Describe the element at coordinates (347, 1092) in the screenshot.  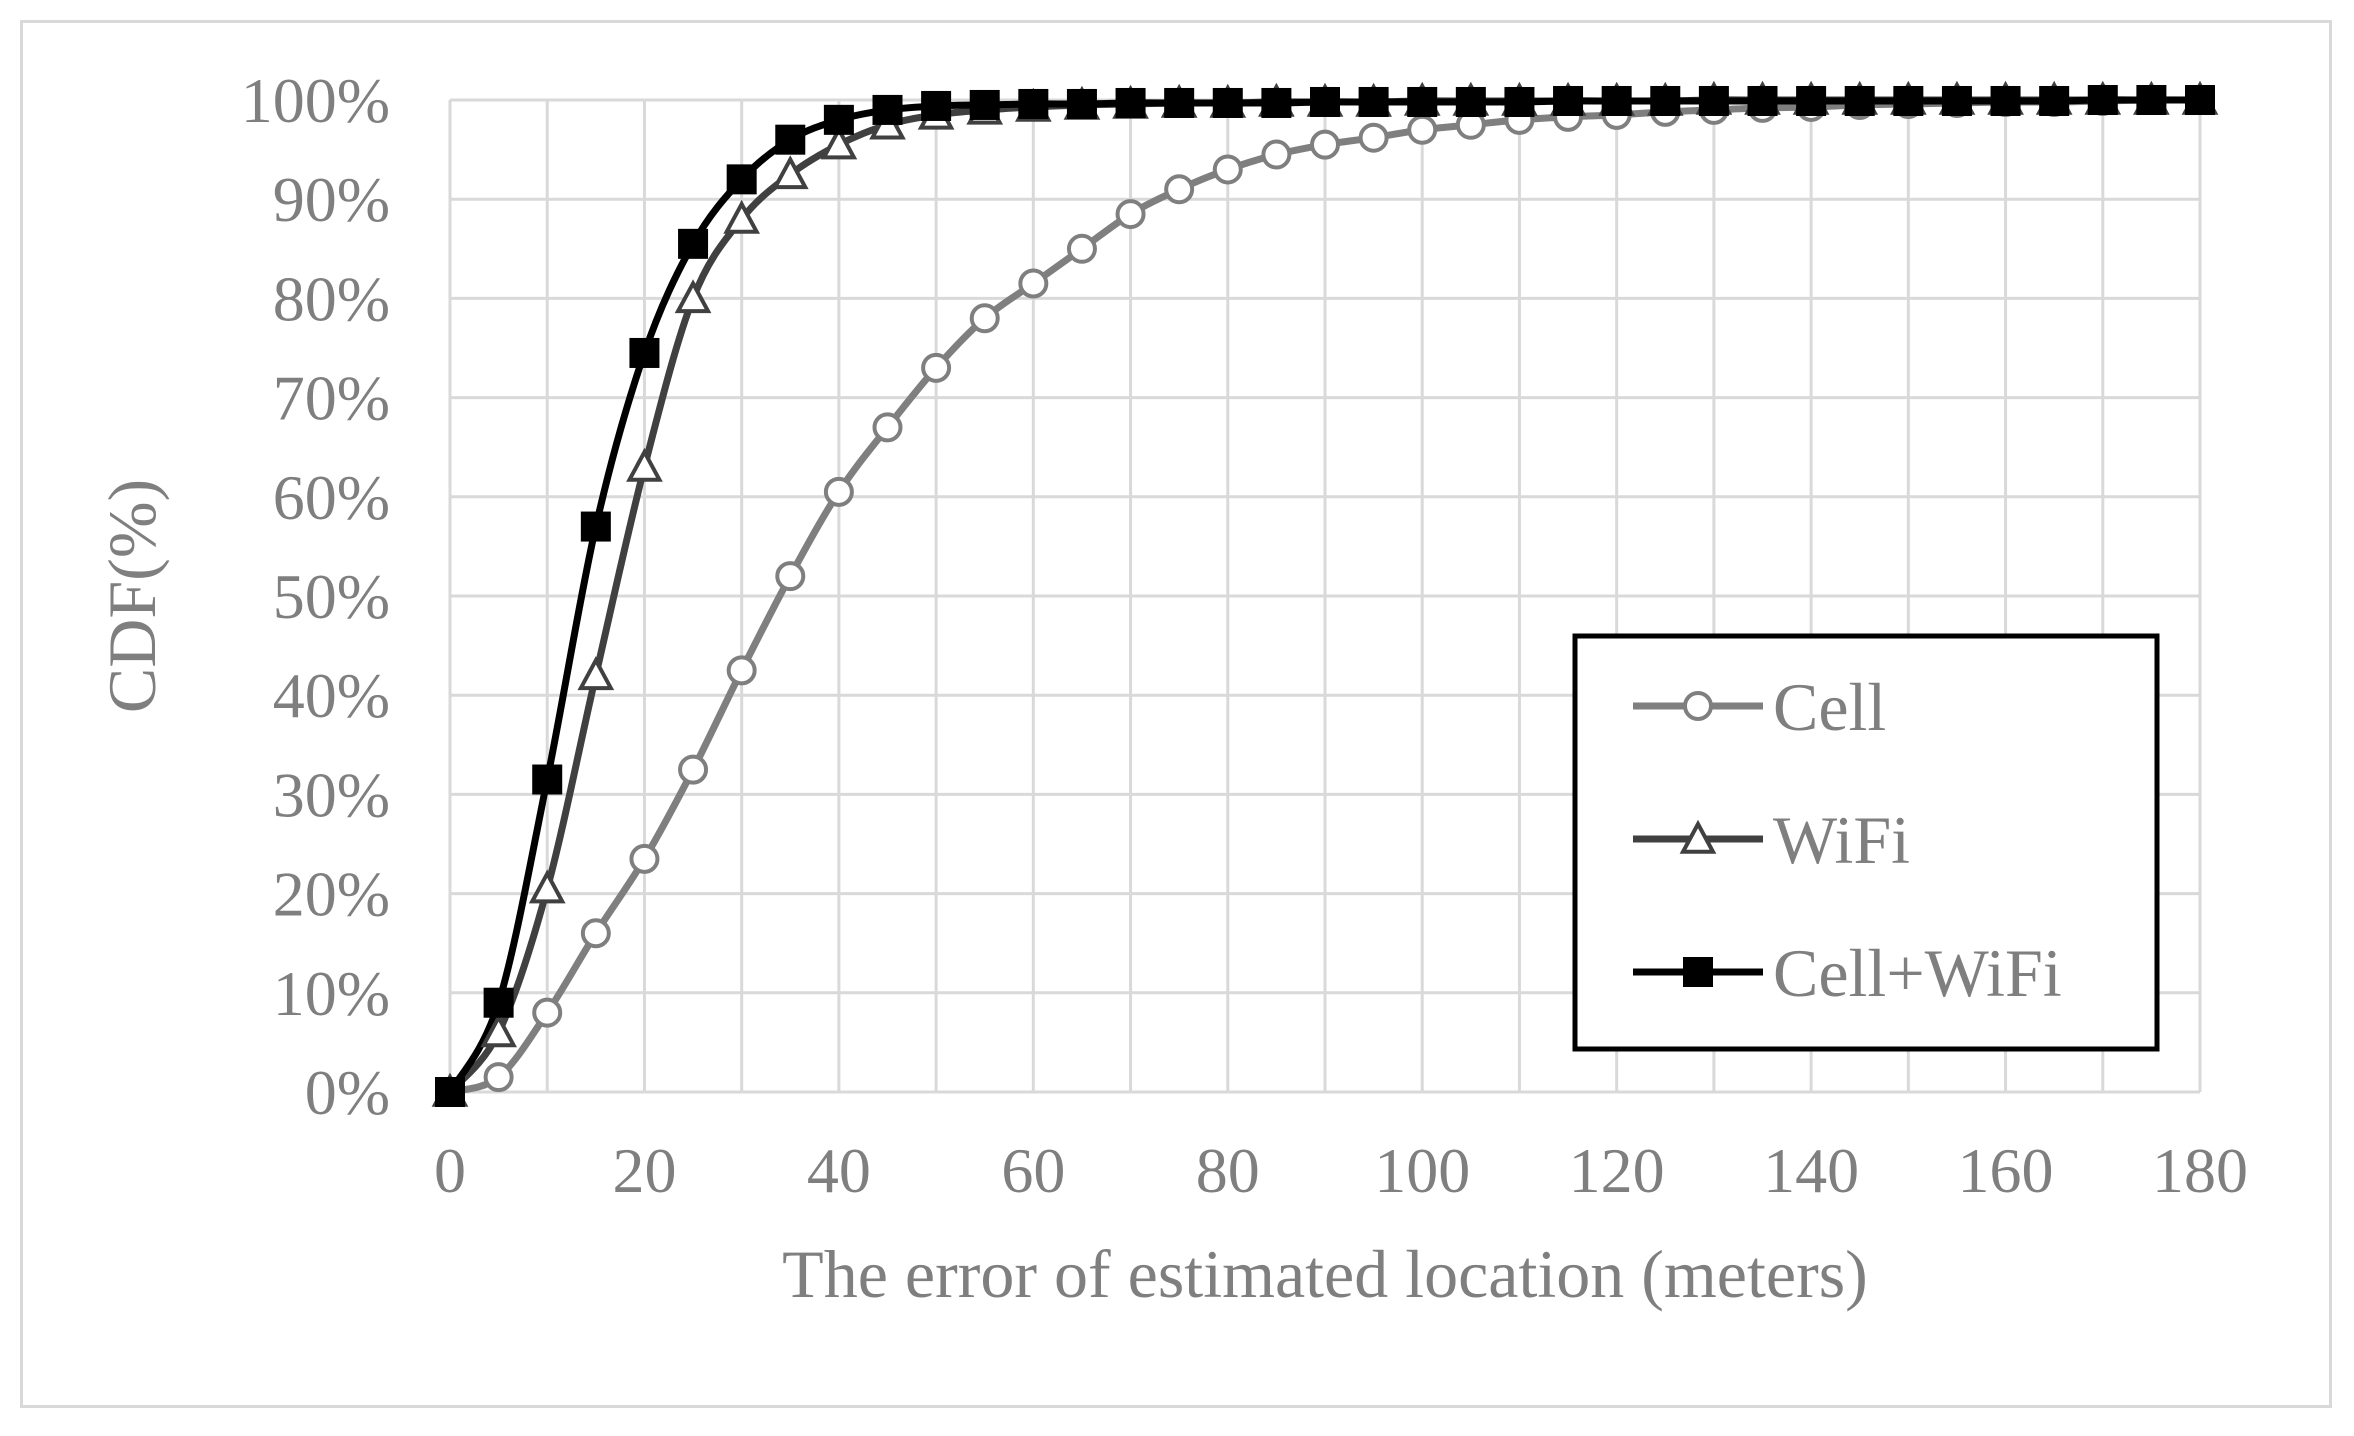
I see `y-tick-label: 0%` at that location.